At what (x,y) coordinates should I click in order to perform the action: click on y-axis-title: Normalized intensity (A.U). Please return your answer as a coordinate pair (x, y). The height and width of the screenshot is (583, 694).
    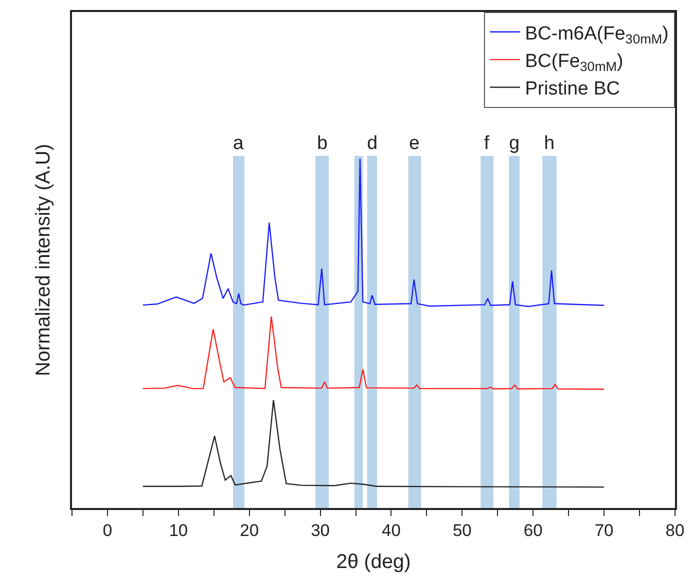
    Looking at the image, I should click on (43, 260).